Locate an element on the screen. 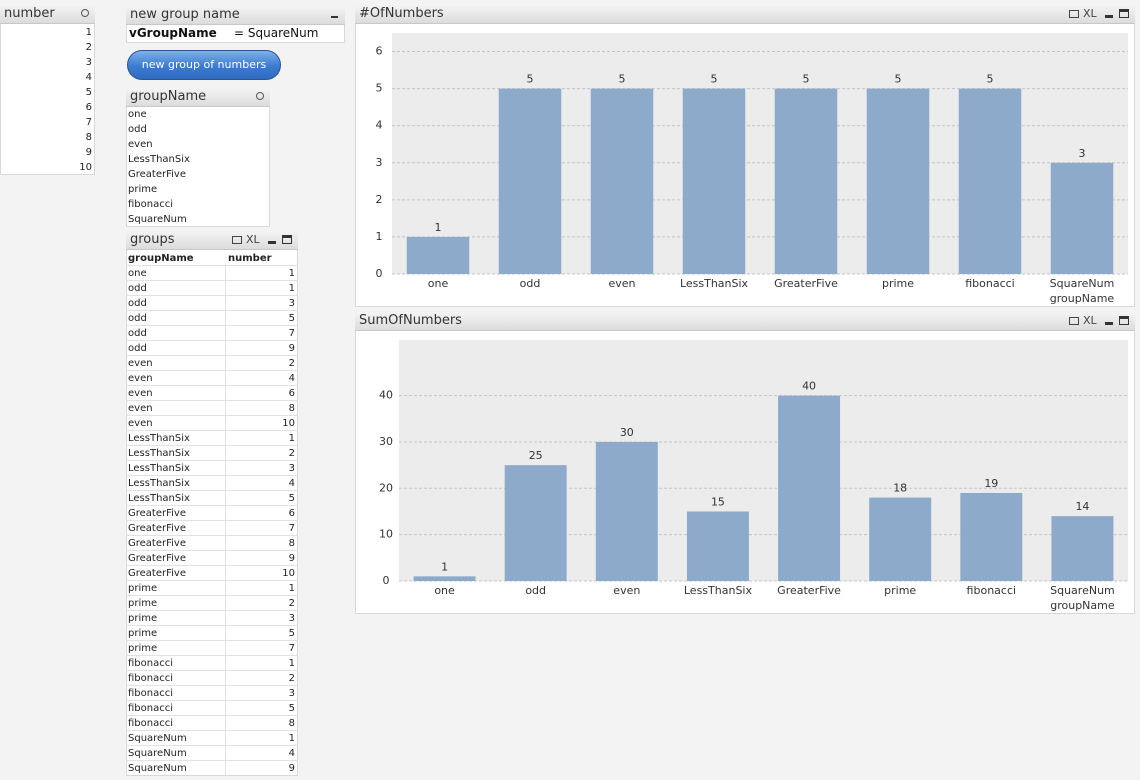 This screenshot has width=1140, height=780. value-label: 25 is located at coordinates (536, 455).